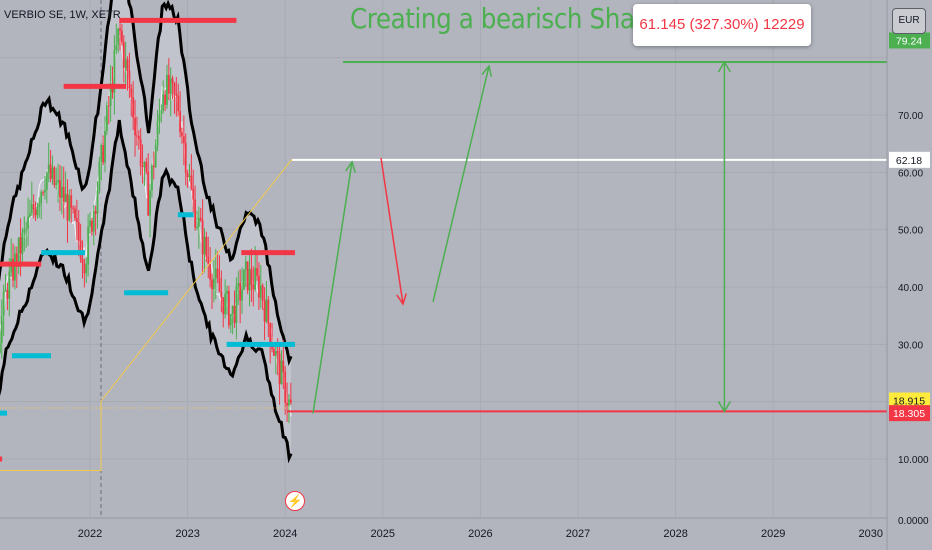  What do you see at coordinates (383, 534) in the screenshot?
I see `x-tick-label: 2025` at bounding box center [383, 534].